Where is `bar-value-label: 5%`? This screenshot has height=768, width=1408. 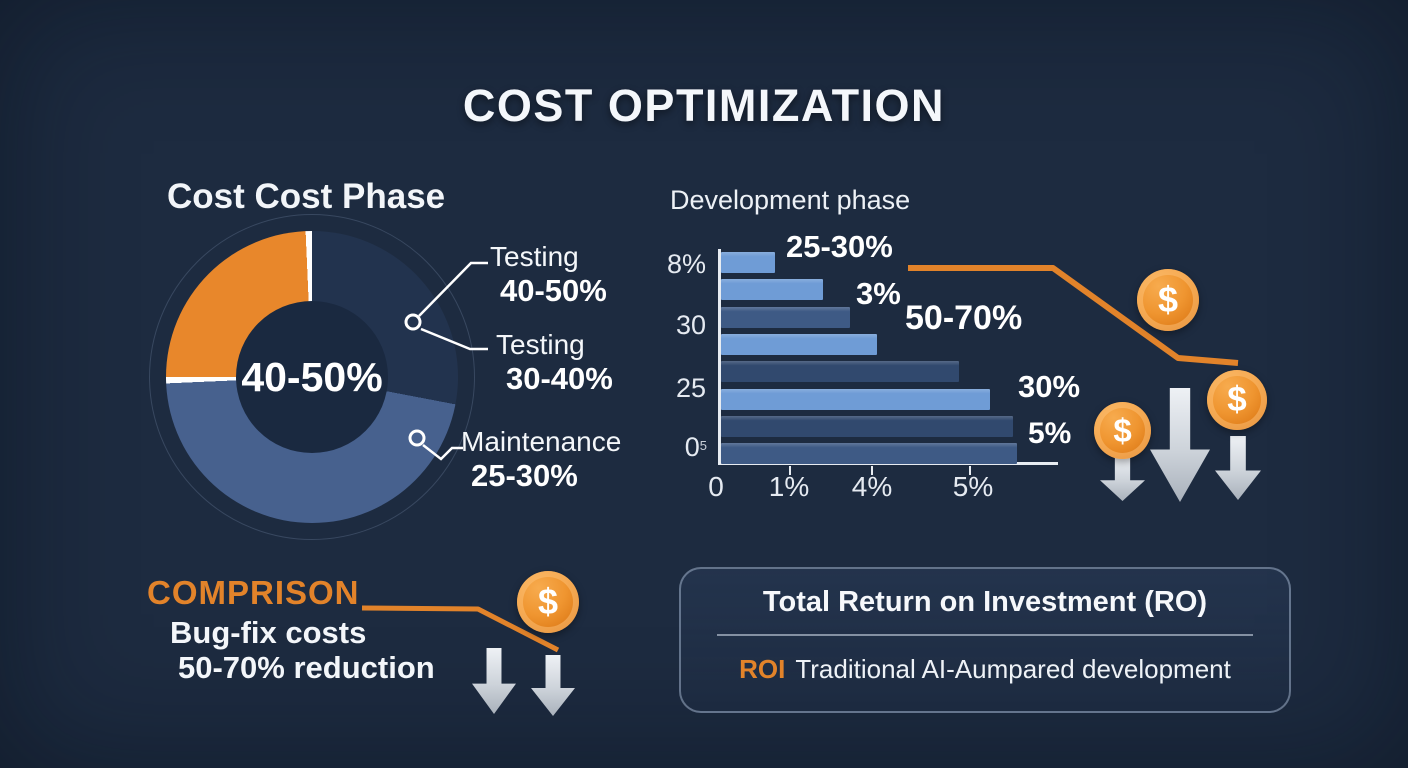 bar-value-label: 5% is located at coordinates (1050, 433).